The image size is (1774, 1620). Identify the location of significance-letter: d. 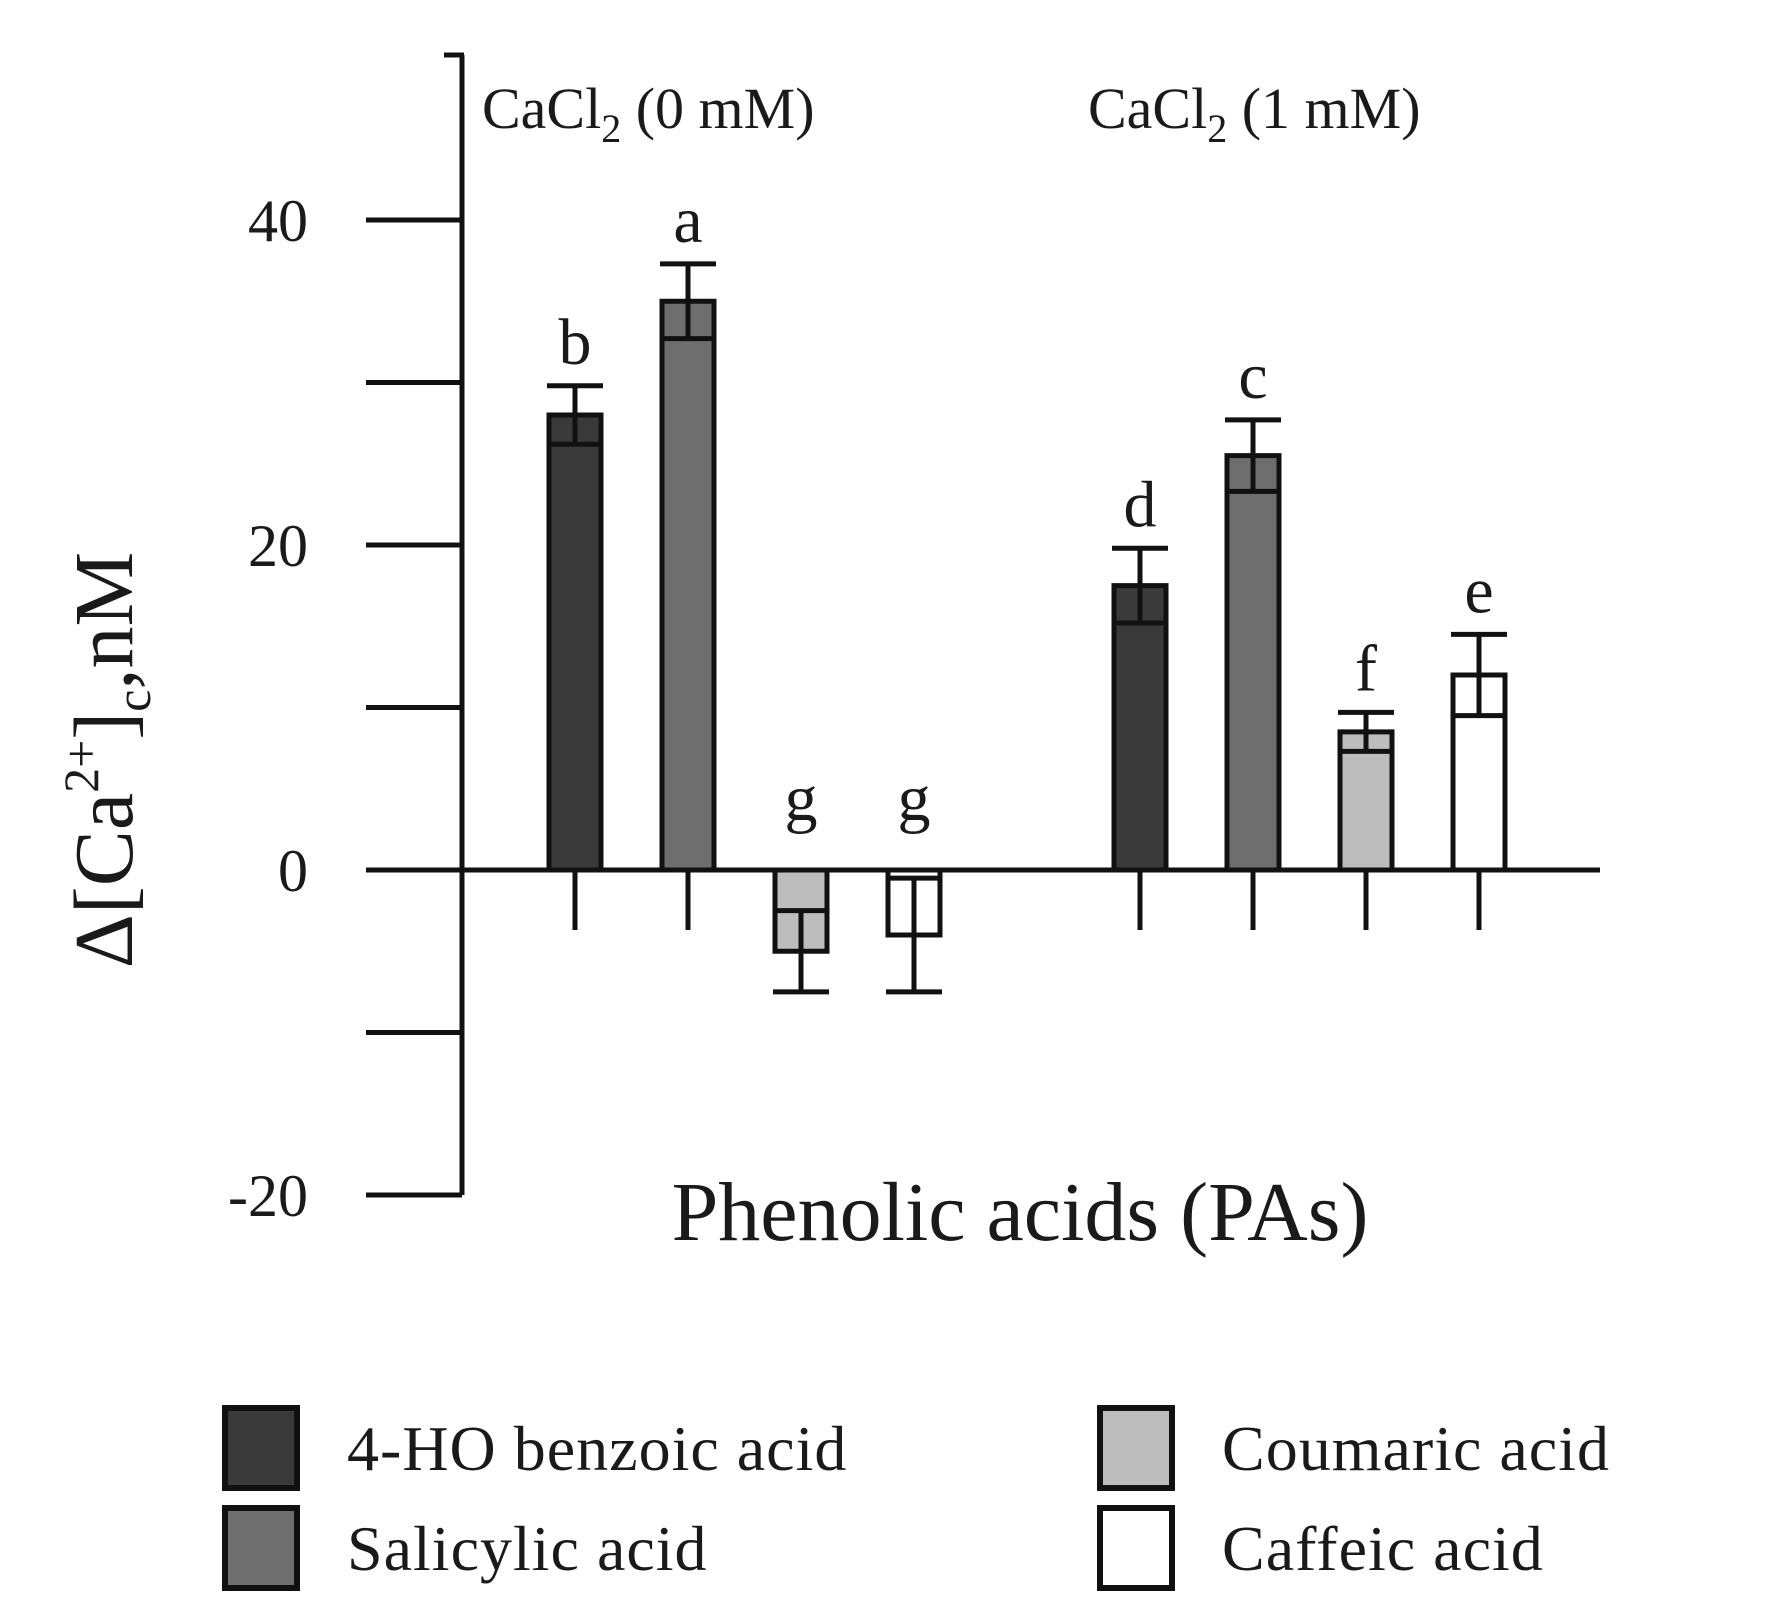
(1140, 504).